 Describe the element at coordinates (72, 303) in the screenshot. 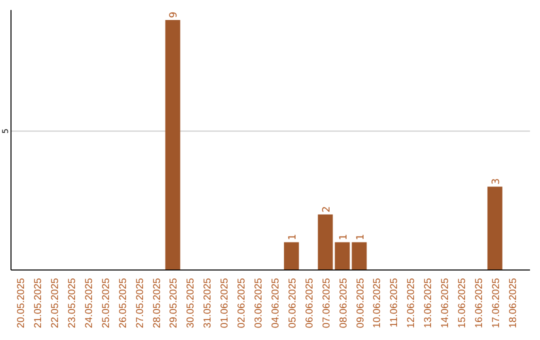

I see `x-tick-label: 23.05.2025` at that location.